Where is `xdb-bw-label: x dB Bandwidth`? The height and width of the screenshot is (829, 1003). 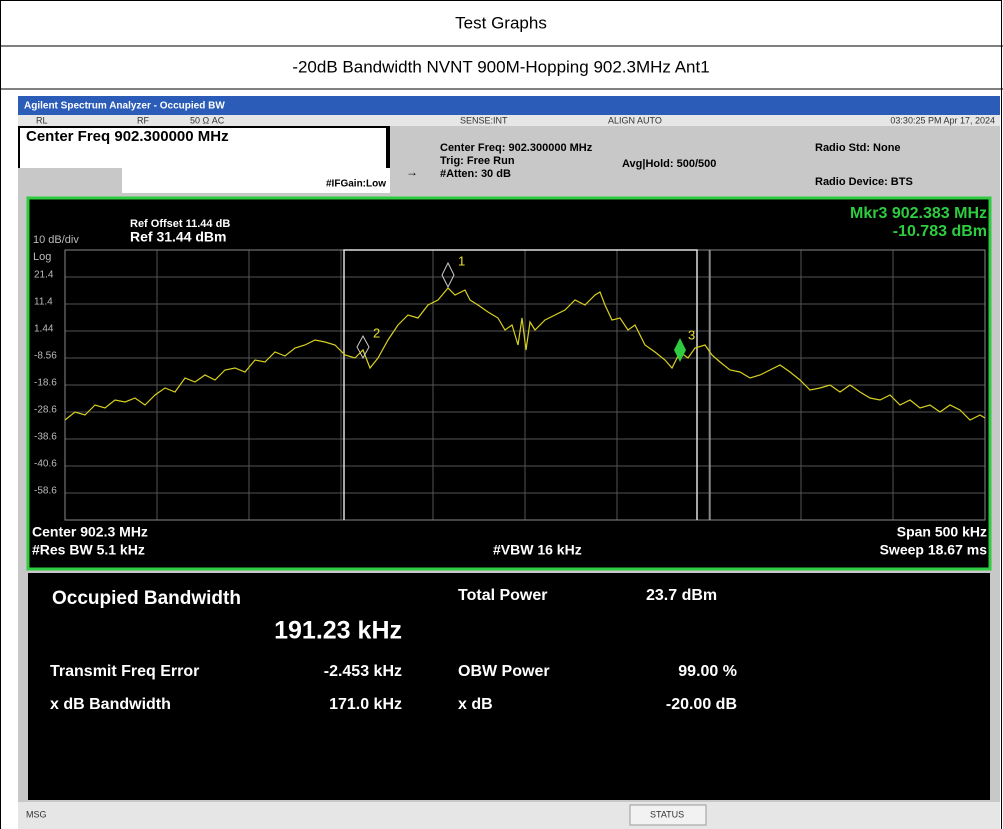 xdb-bw-label: x dB Bandwidth is located at coordinates (110, 704).